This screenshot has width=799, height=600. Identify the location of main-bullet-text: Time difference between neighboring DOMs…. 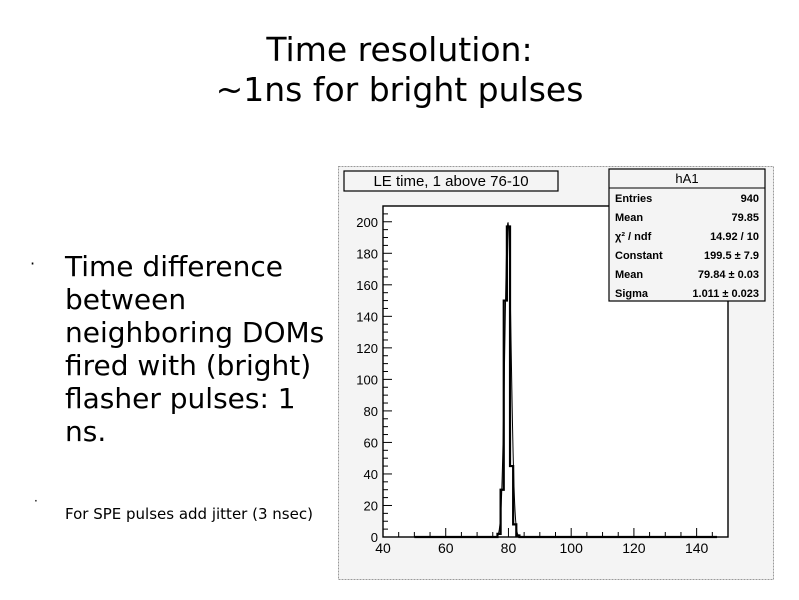
(195, 349).